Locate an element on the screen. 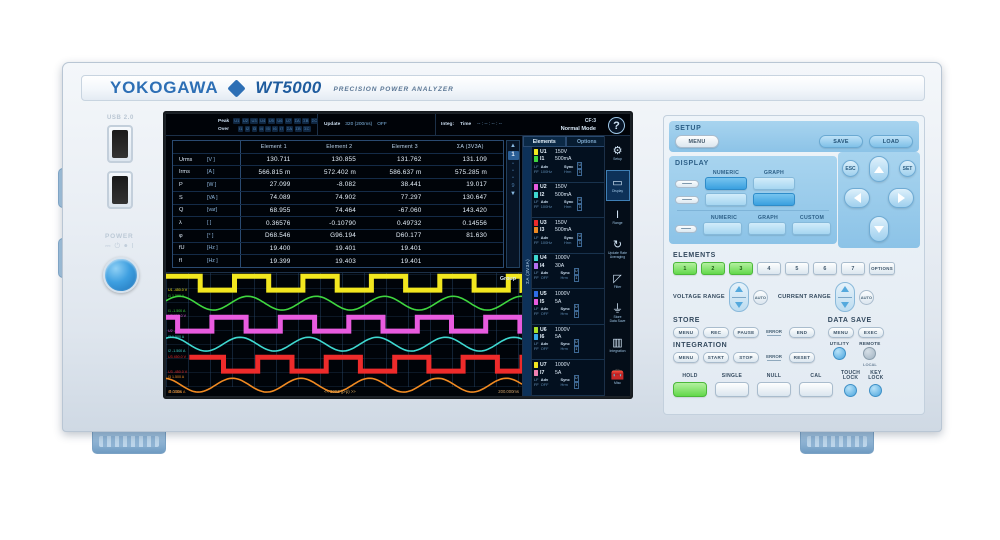 The image size is (1000, 540). element-block-7: U7 1000V I7 5A LF FF Adv OFF Sync Hrm U 1 is located at coordinates (570, 378).